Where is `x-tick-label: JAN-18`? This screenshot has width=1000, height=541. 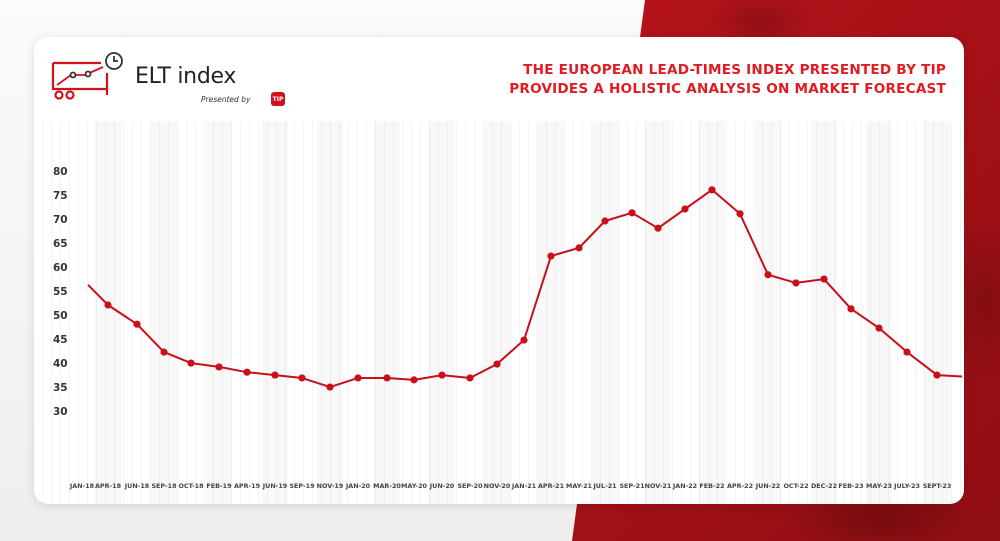 x-tick-label: JAN-18 is located at coordinates (82, 486).